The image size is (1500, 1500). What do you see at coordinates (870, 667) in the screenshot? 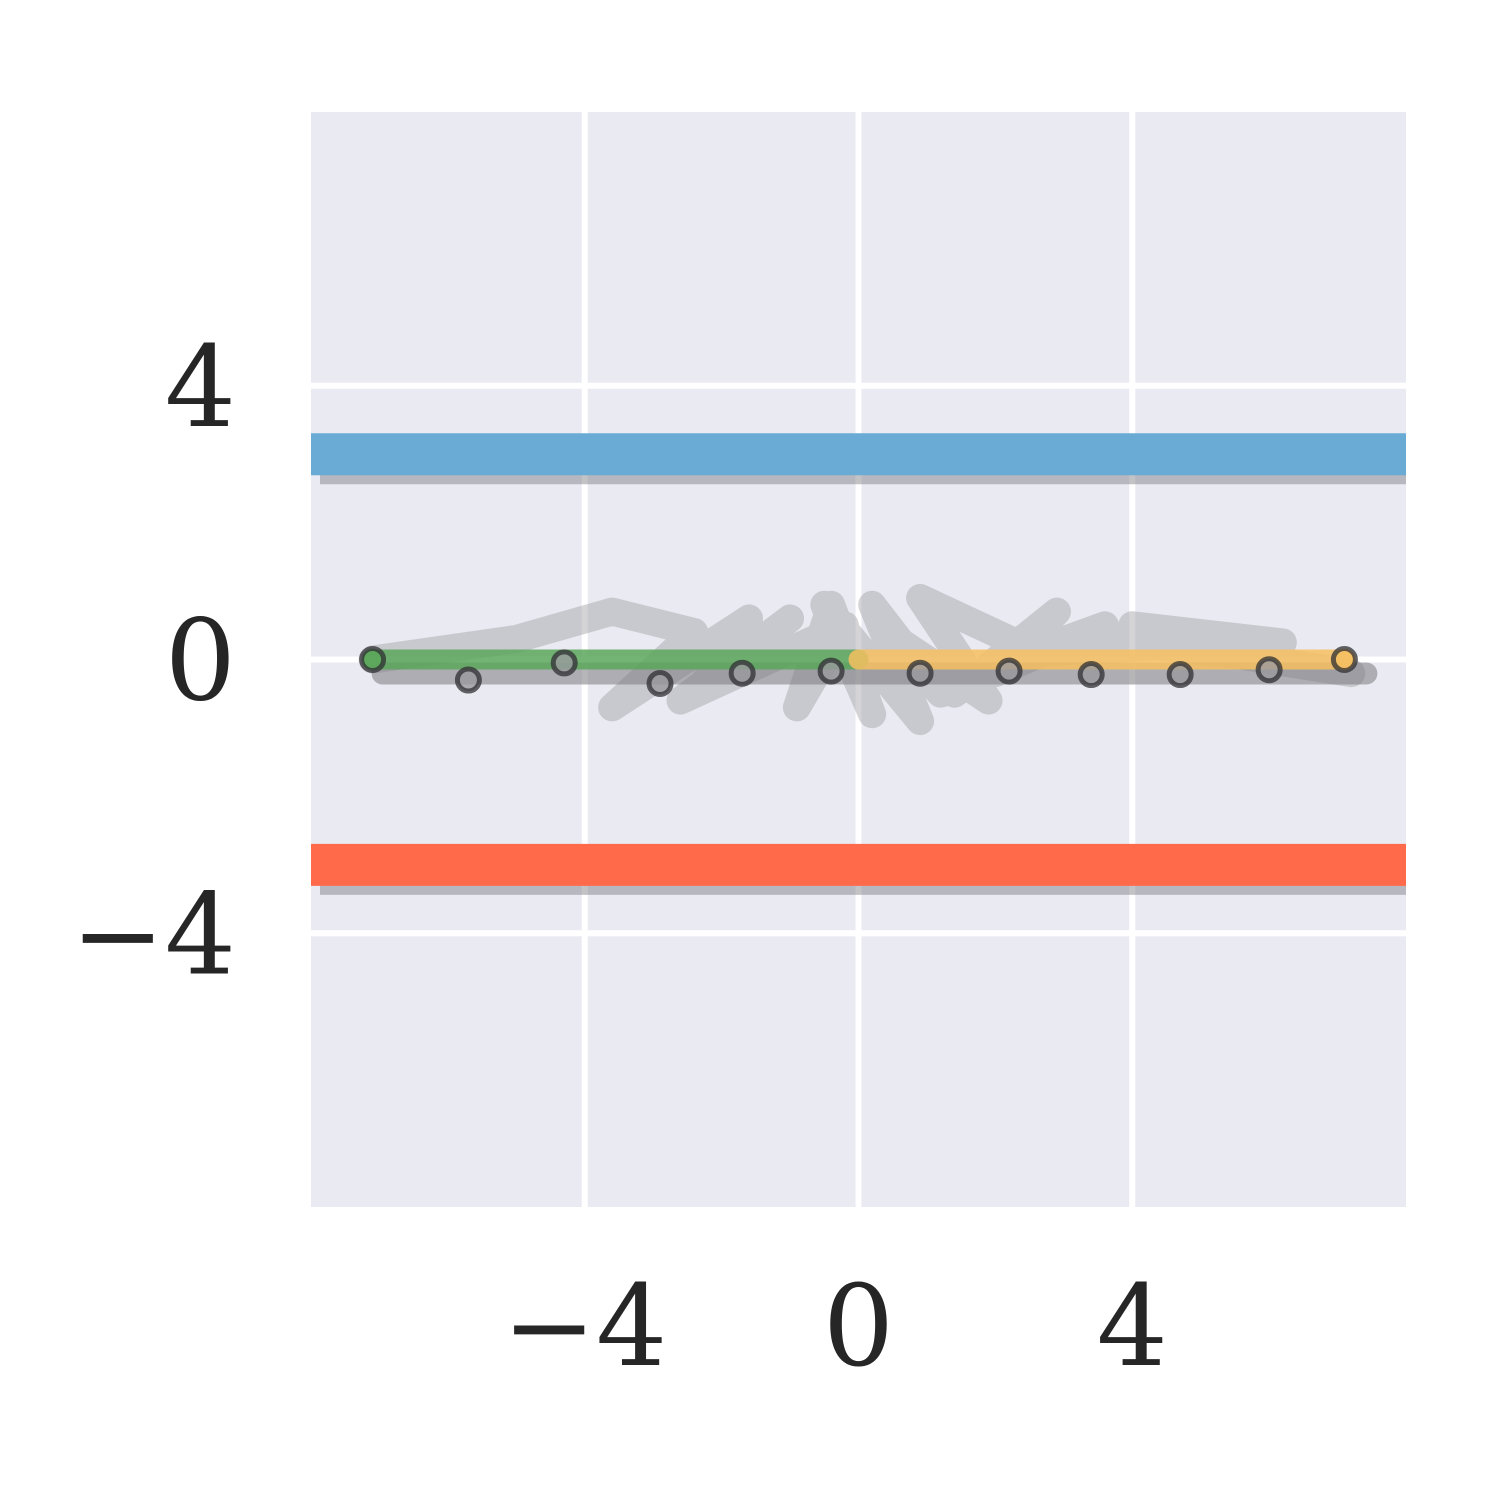
I see `segment-layer` at bounding box center [870, 667].